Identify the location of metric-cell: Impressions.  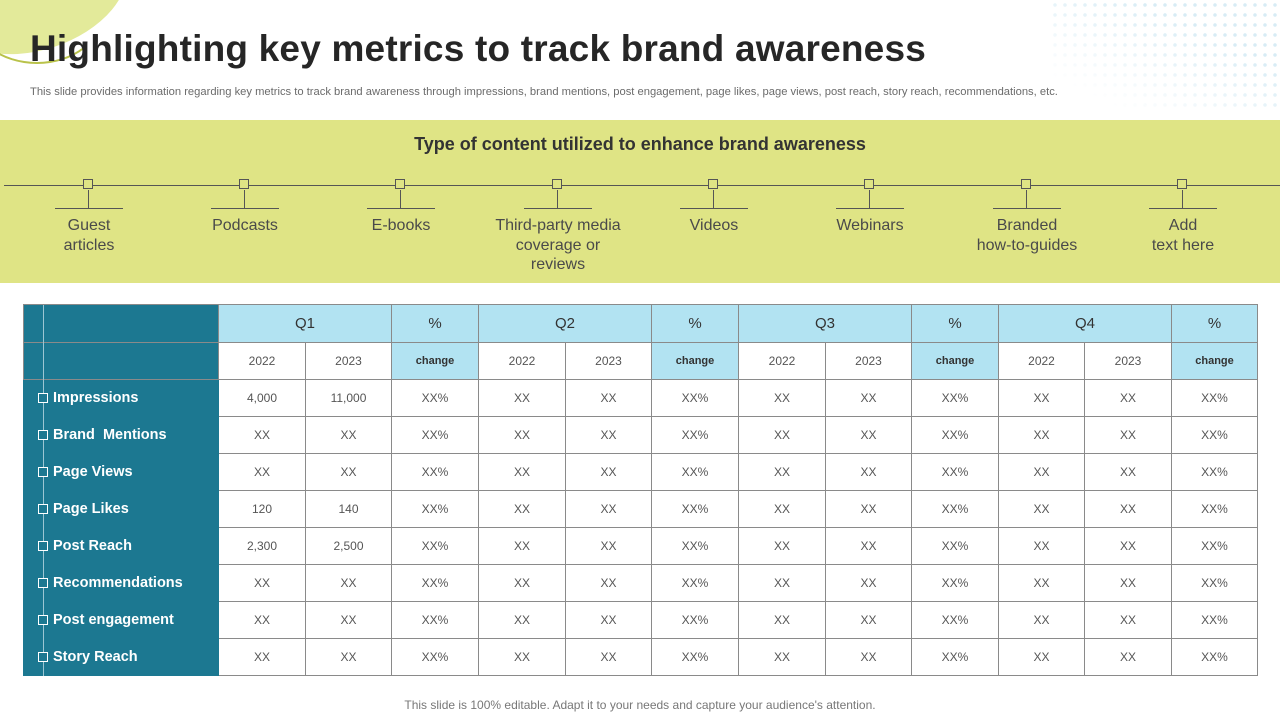
(121, 398).